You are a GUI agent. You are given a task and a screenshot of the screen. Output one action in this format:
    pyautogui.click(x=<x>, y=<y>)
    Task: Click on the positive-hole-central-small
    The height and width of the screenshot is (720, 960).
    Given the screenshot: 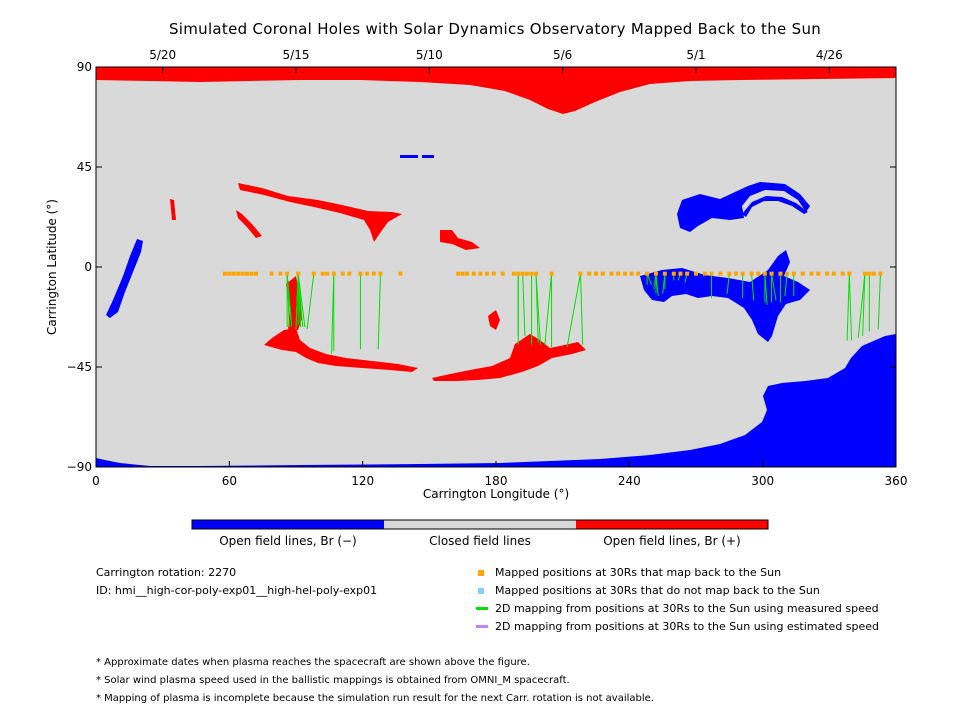 What is the action you would take?
    pyautogui.click(x=494, y=320)
    